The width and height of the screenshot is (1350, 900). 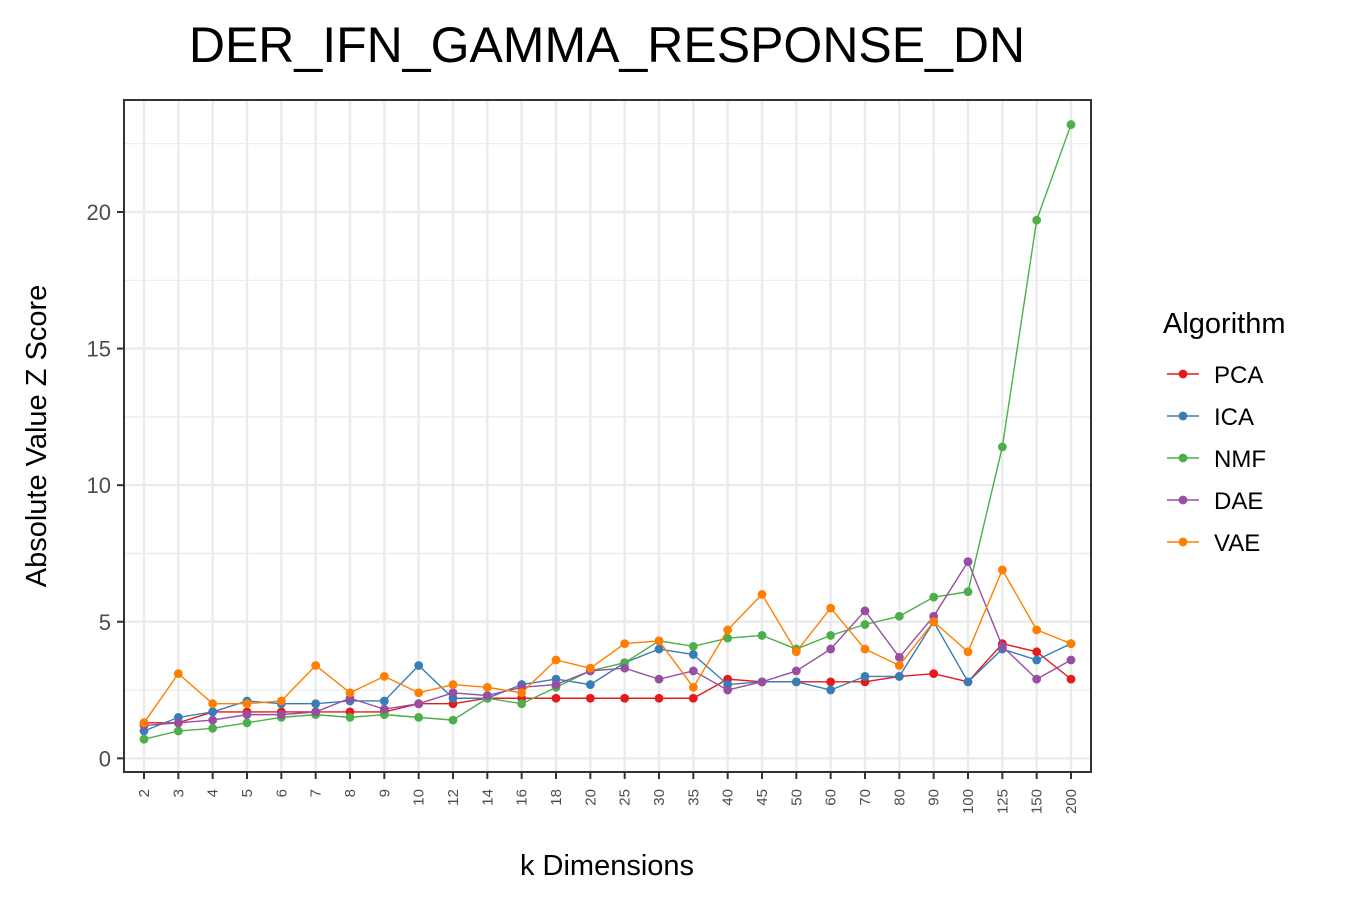 I want to click on y-tick-label: 5, so click(x=105, y=622).